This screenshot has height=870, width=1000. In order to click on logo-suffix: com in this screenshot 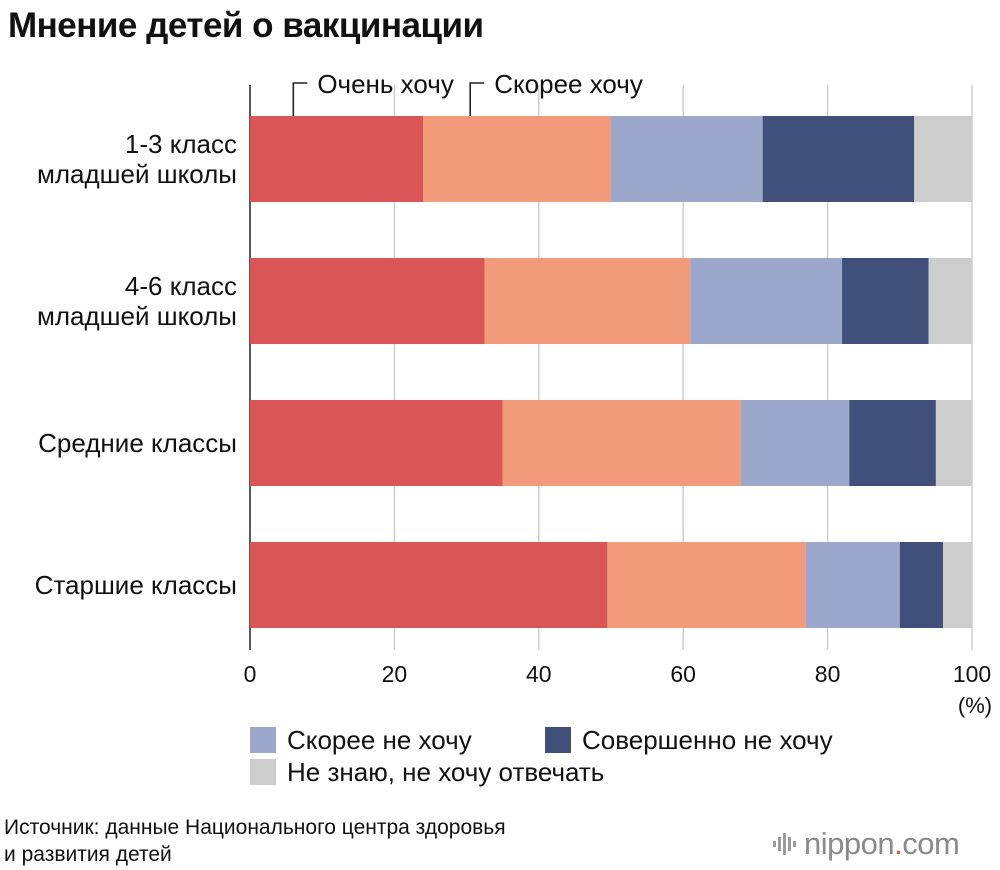, I will do `click(931, 843)`.